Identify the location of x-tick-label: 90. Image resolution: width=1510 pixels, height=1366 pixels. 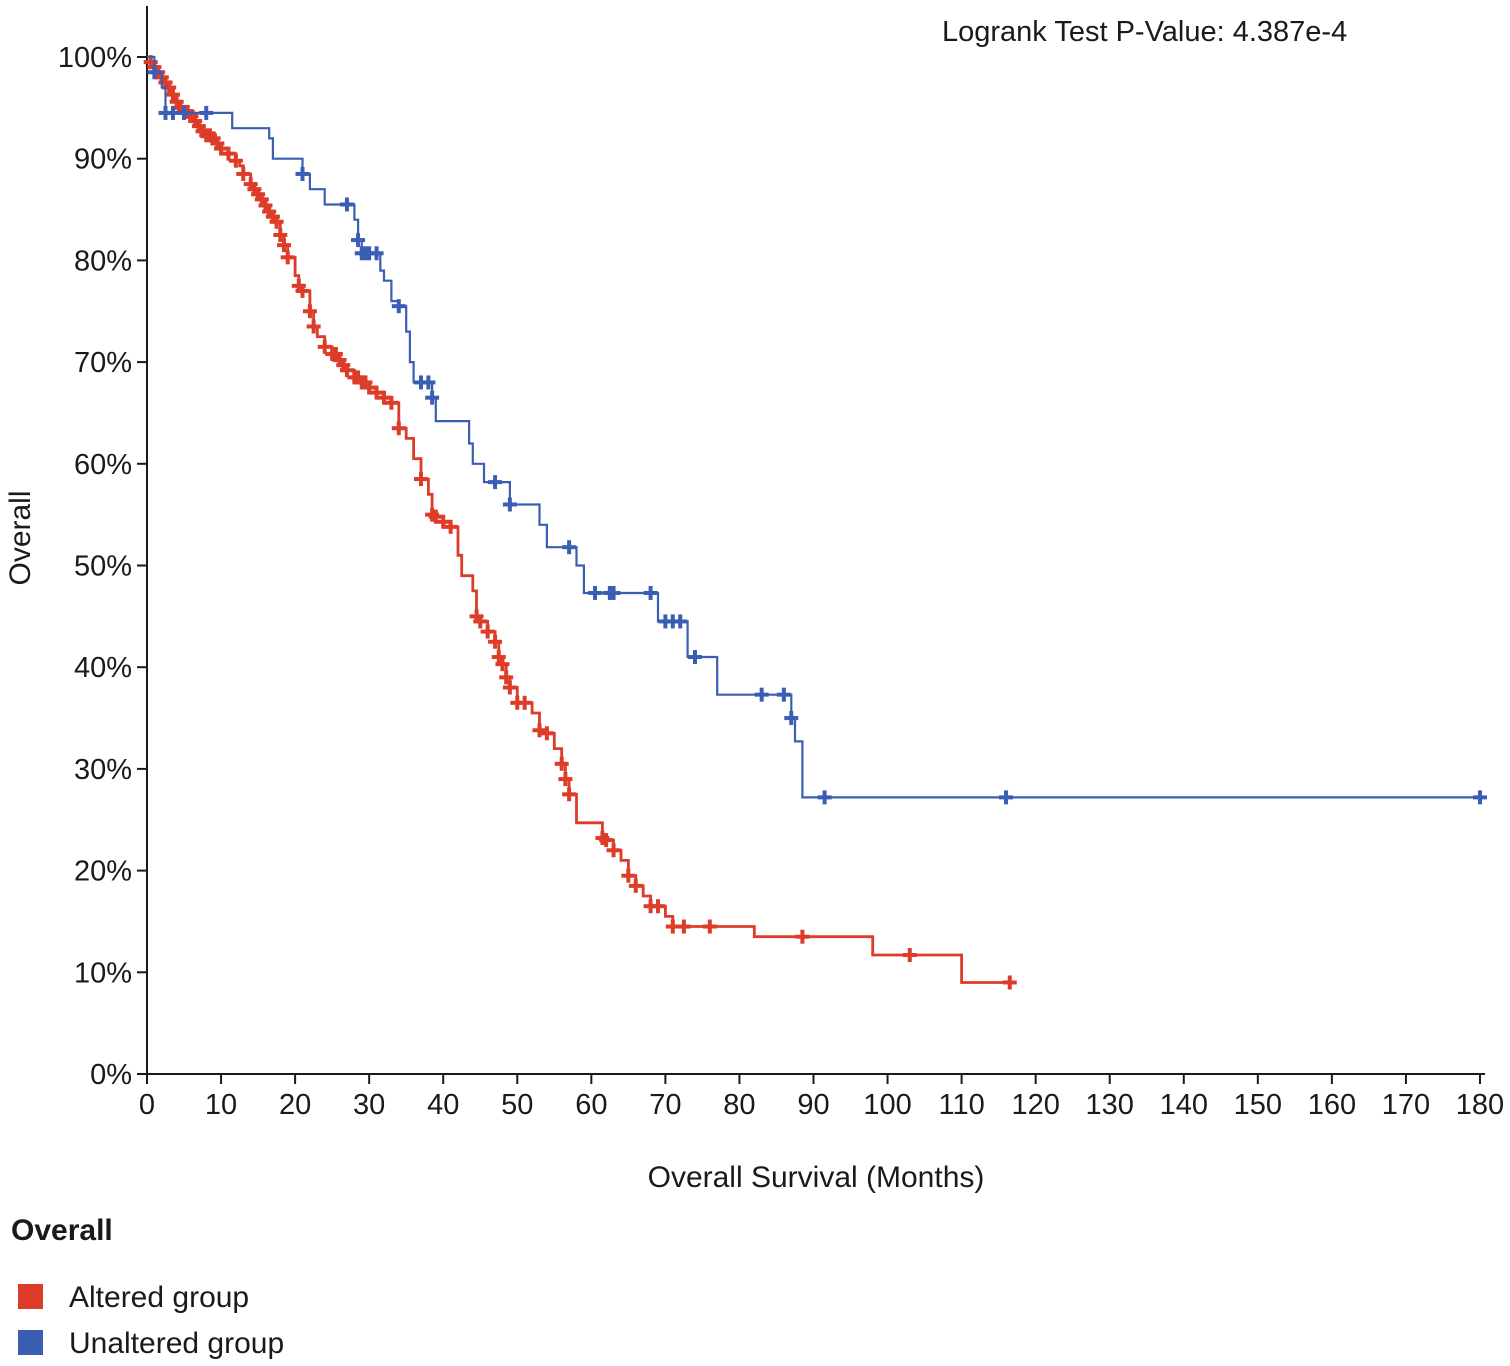
(813, 1105).